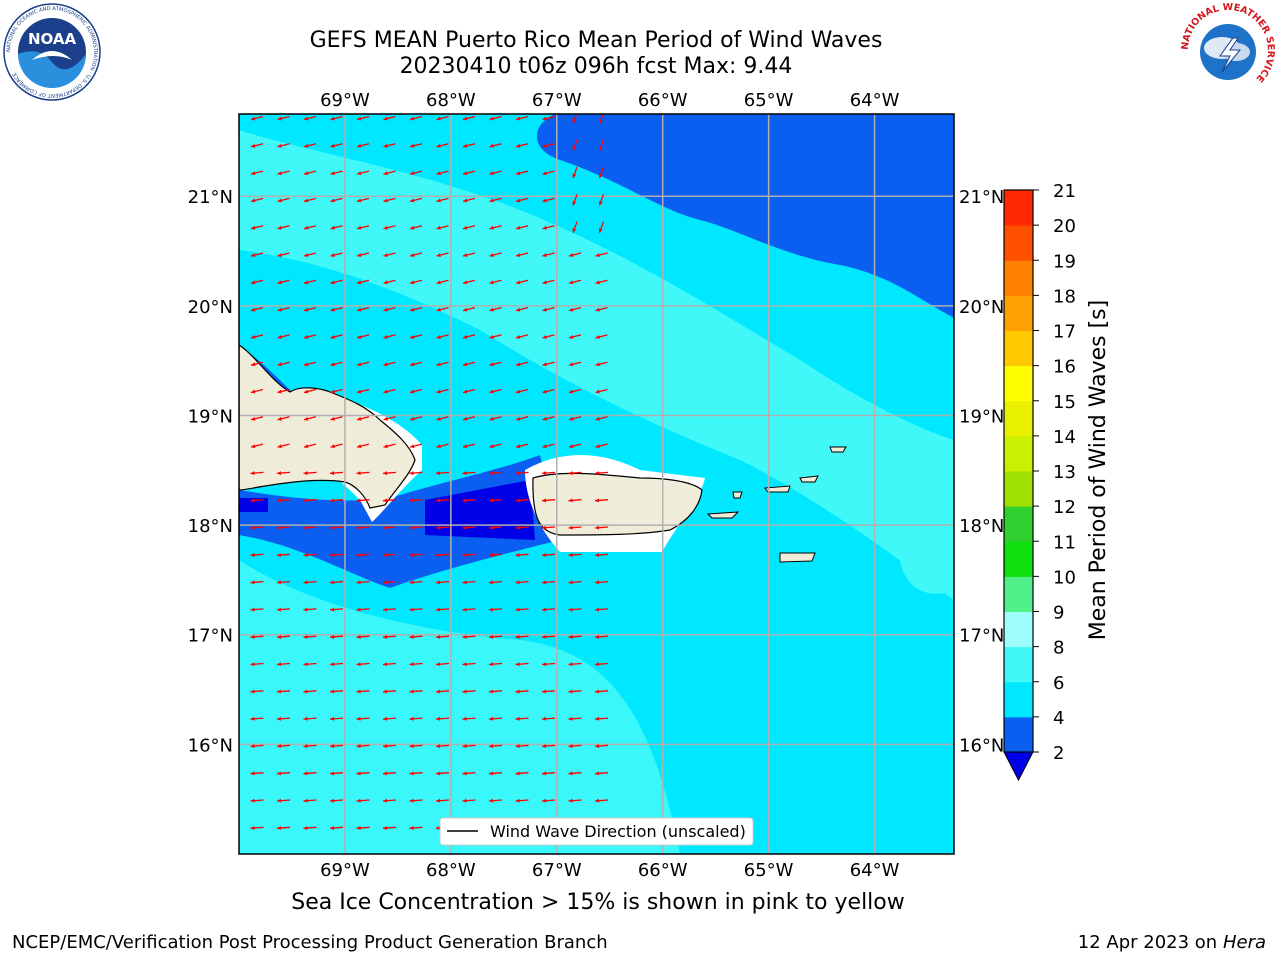 Image resolution: width=1280 pixels, height=960 pixels. What do you see at coordinates (981, 745) in the screenshot?
I see `lat-tick-label: 16°N` at bounding box center [981, 745].